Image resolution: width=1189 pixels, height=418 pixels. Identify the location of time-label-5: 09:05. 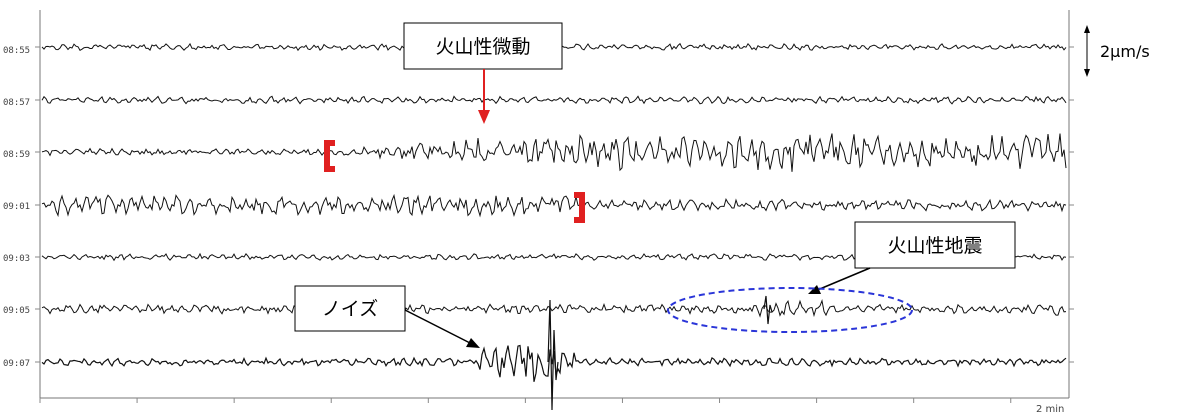
(16, 311).